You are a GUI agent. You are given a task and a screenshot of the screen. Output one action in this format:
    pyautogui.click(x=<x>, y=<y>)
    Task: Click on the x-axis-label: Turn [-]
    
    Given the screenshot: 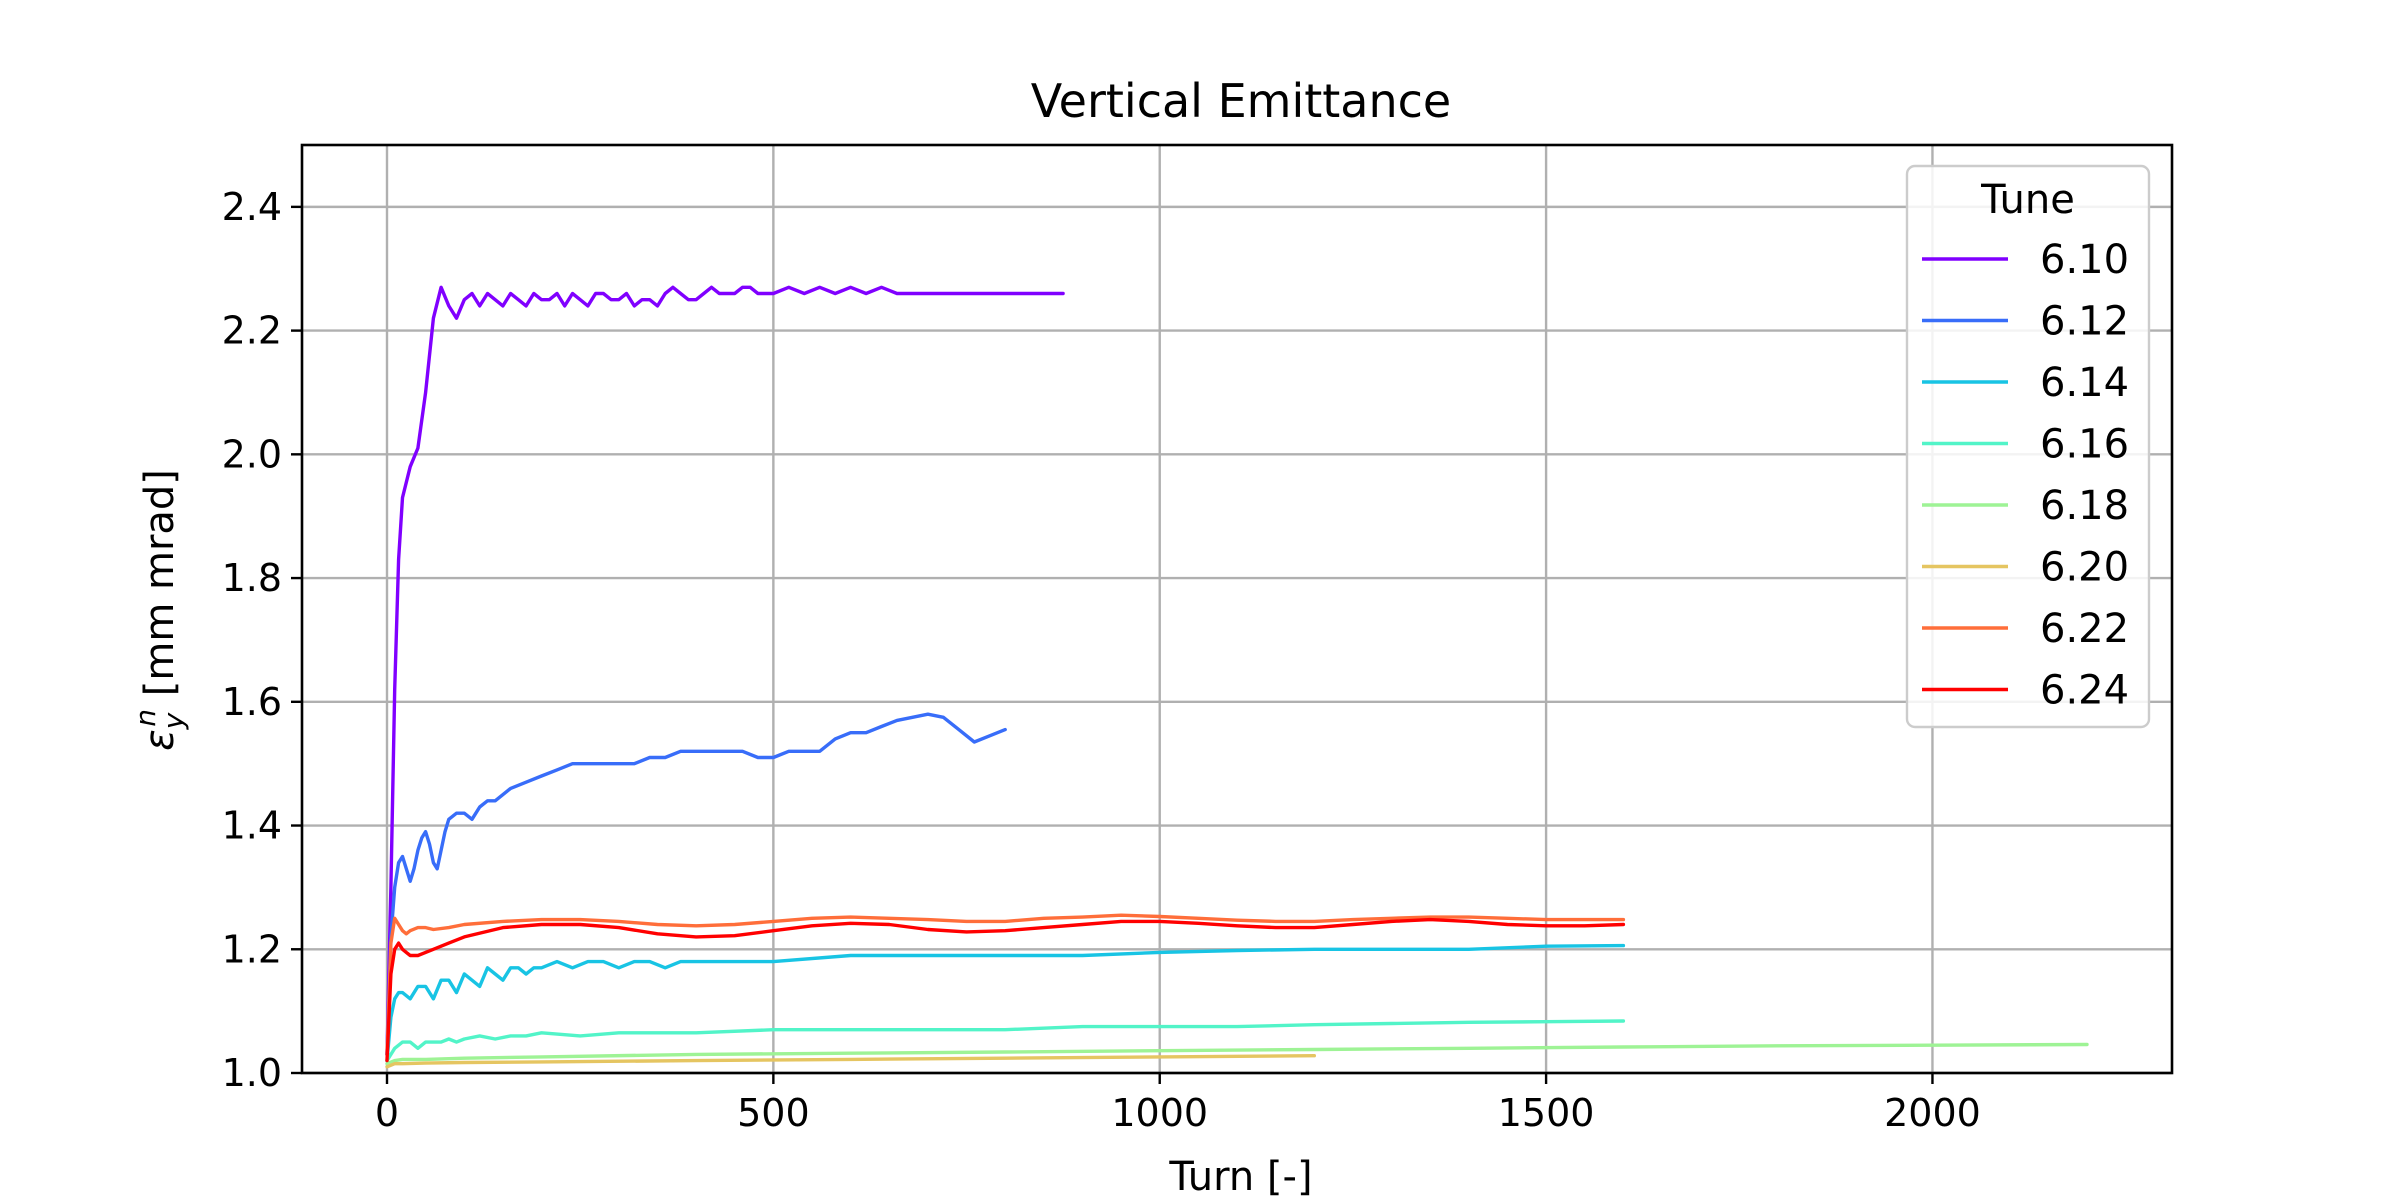 What is the action you would take?
    pyautogui.click(x=1240, y=1177)
    